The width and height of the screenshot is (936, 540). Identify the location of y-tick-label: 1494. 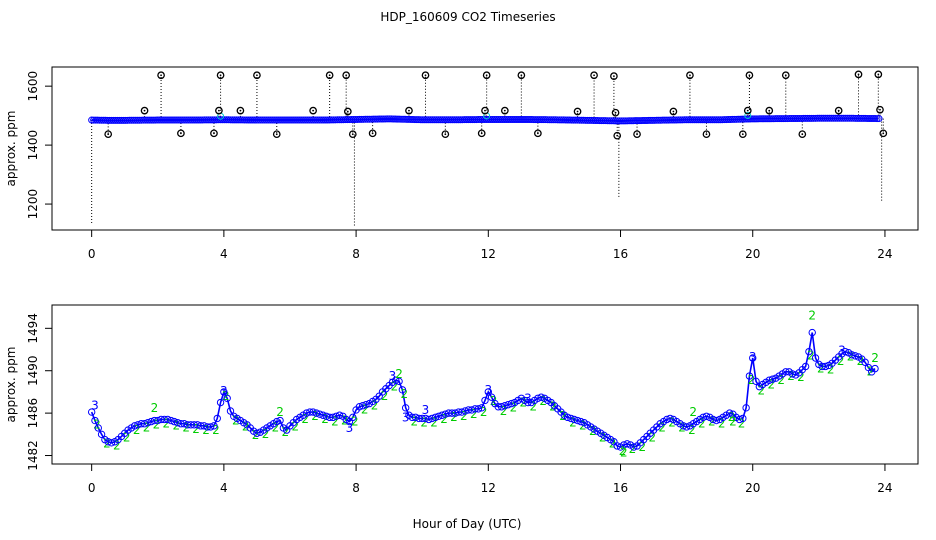
(33, 328).